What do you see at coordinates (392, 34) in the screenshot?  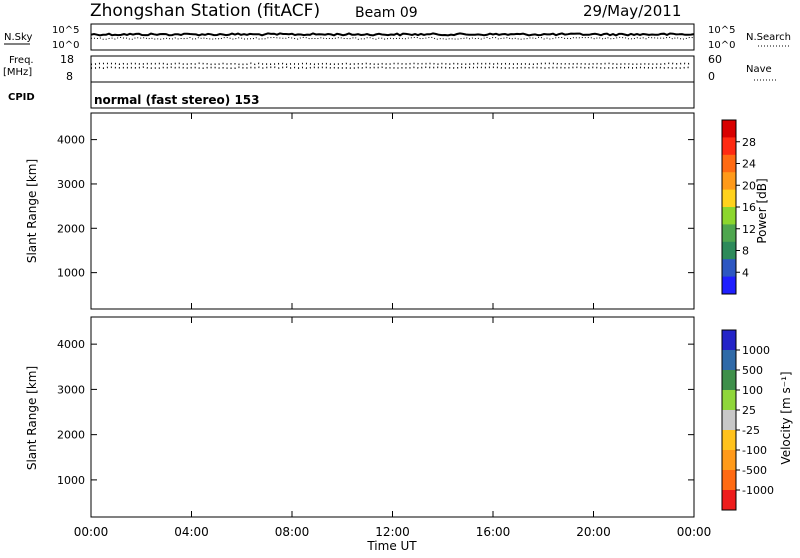 I see `noise-sky-trace` at bounding box center [392, 34].